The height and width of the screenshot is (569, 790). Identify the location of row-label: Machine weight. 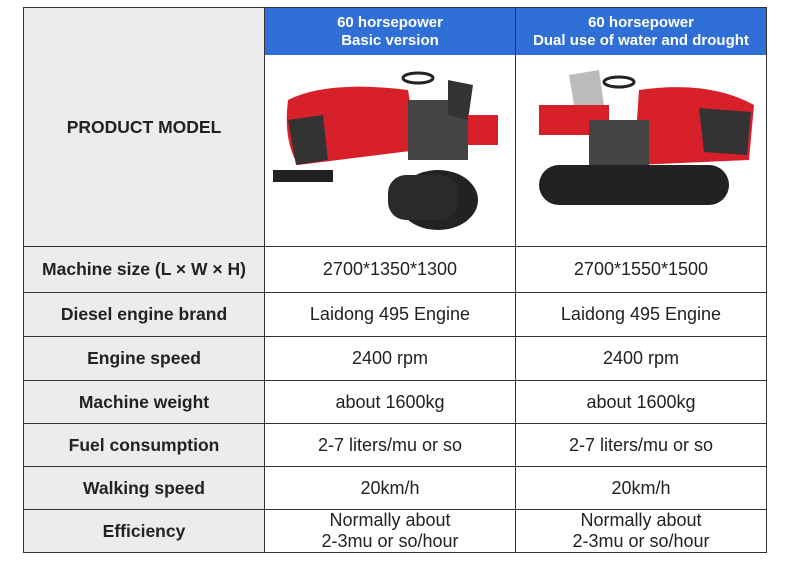
(144, 402).